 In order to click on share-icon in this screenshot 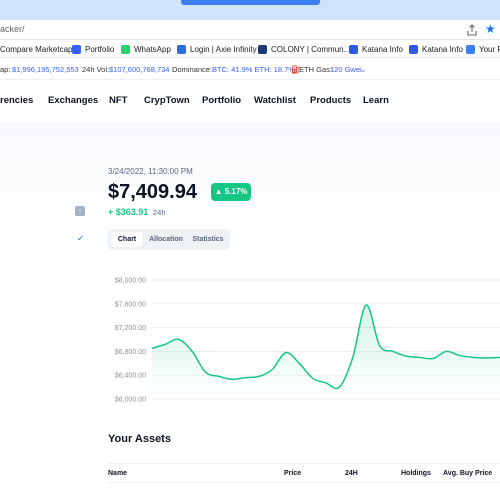, I will do `click(472, 30)`.